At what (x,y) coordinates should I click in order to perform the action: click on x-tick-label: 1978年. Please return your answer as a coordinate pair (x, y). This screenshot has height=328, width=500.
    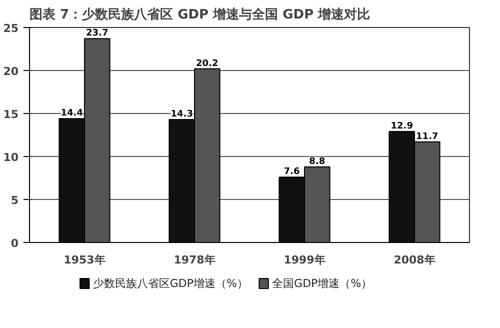
    Looking at the image, I should click on (195, 260).